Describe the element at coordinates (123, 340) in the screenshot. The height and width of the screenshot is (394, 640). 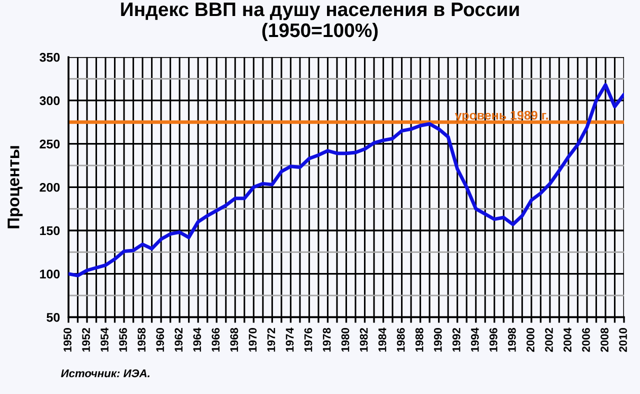
I see `x-tick-label: 1956` at that location.